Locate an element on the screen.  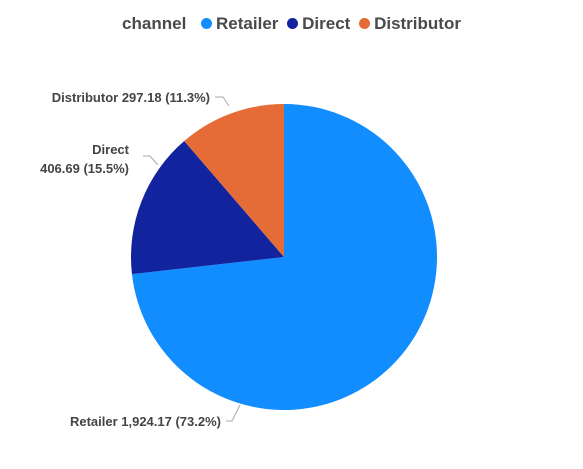
leader-line-direct is located at coordinates (151, 160).